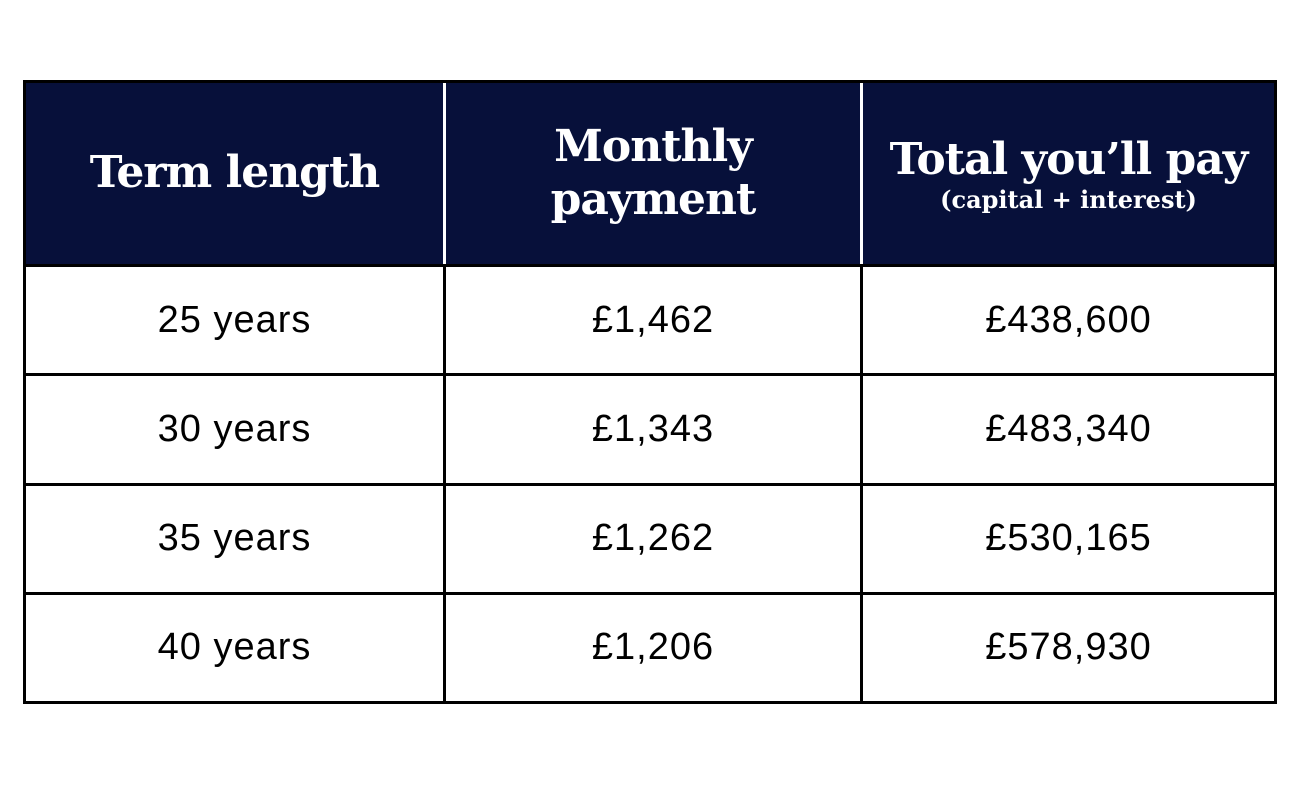 The image size is (1300, 800). I want to click on header-term-length: Term length, so click(234, 173).